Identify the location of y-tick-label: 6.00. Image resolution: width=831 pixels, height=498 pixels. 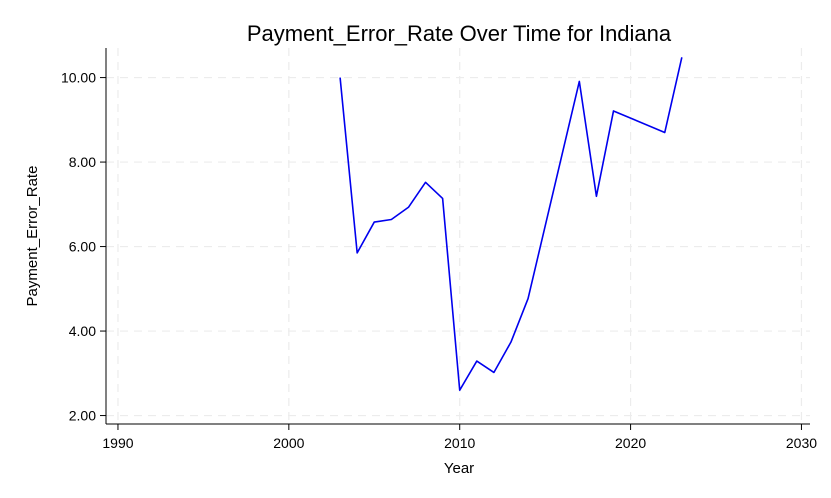
(82, 247).